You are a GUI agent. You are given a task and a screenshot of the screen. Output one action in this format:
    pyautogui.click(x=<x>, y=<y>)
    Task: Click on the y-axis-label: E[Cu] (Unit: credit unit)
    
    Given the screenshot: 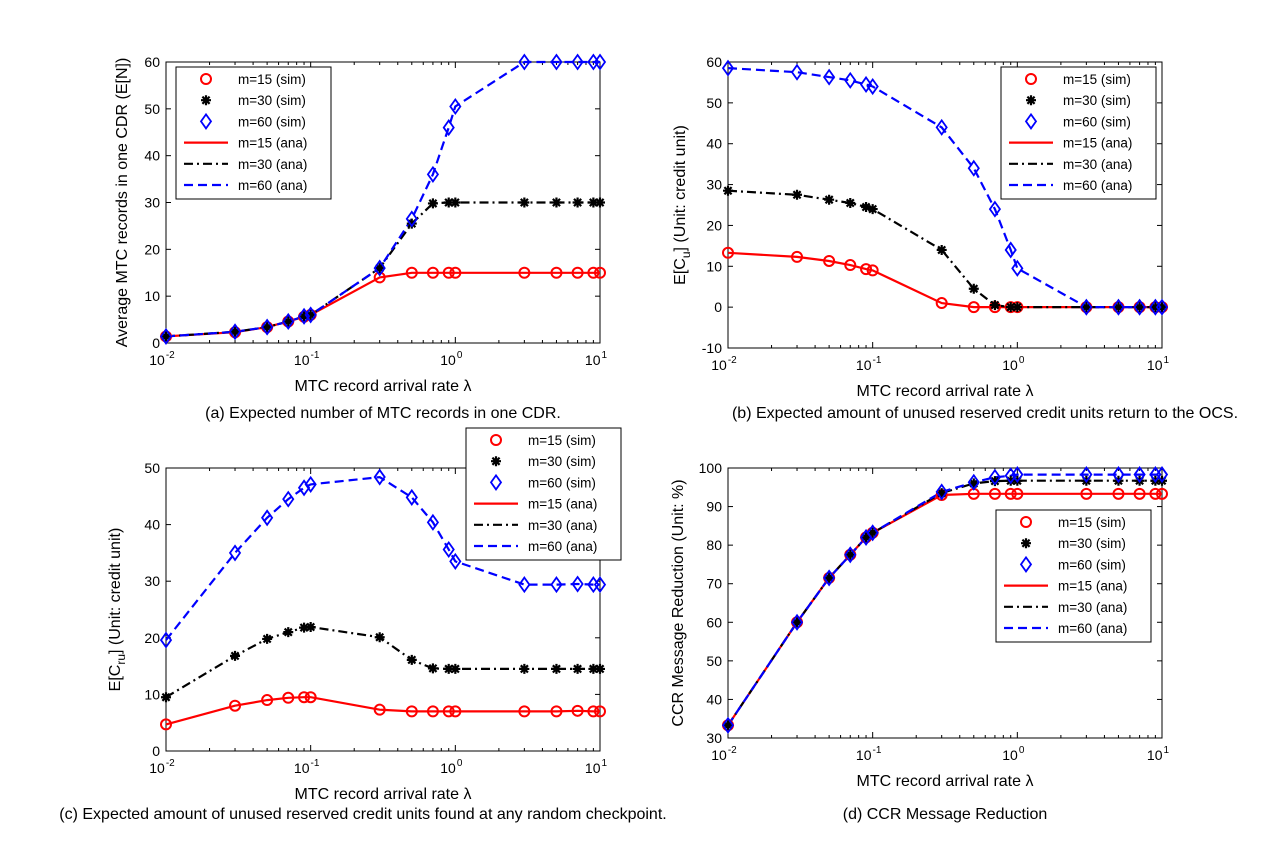 What is the action you would take?
    pyautogui.click(x=682, y=205)
    